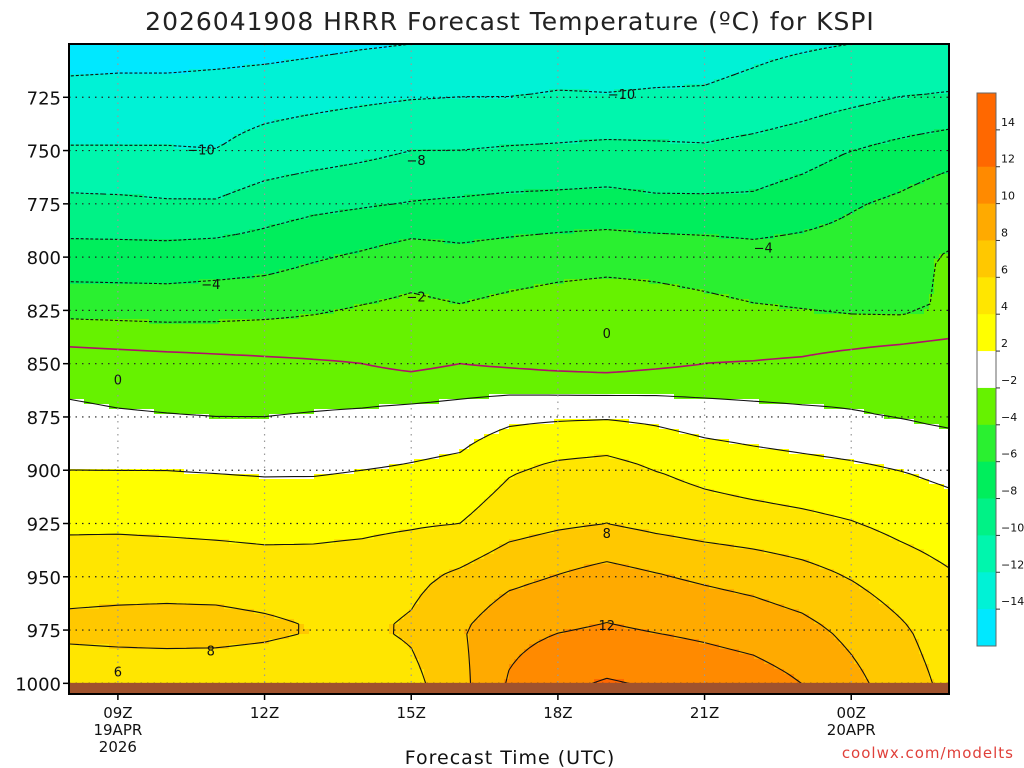 Image resolution: width=1024 pixels, height=768 pixels. I want to click on contour-label-text: 8, so click(211, 651).